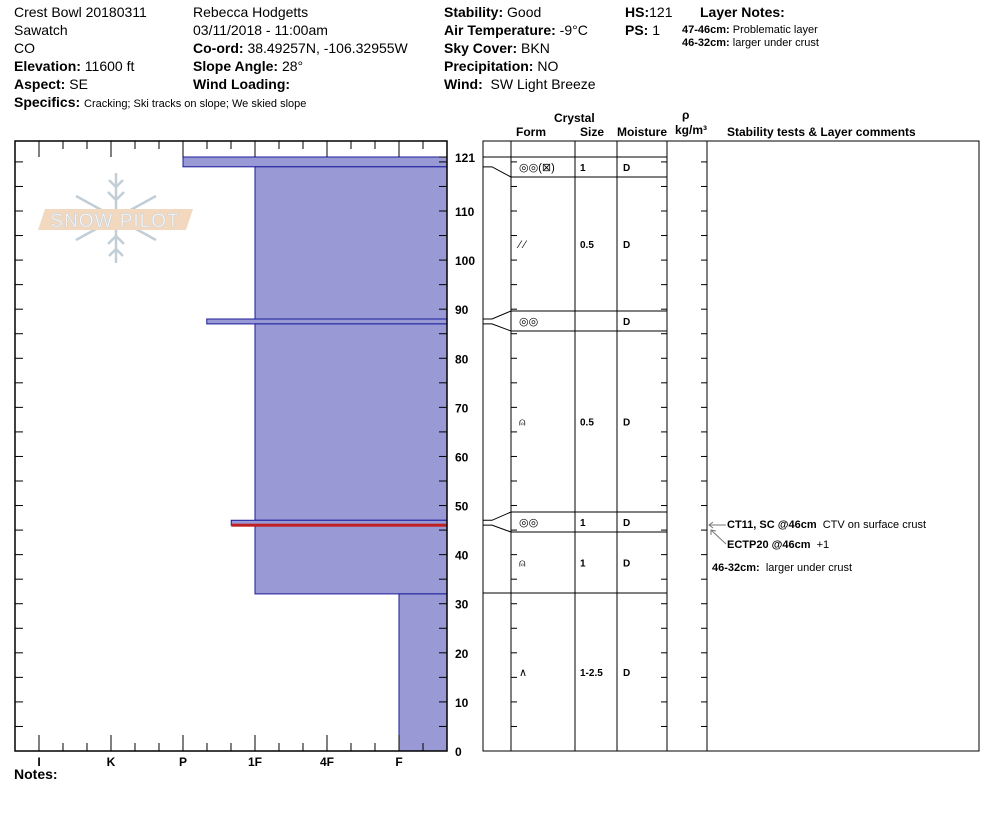 Image resolution: width=994 pixels, height=840 pixels. What do you see at coordinates (809, 568) in the screenshot?
I see `comment-text: larger under crust` at bounding box center [809, 568].